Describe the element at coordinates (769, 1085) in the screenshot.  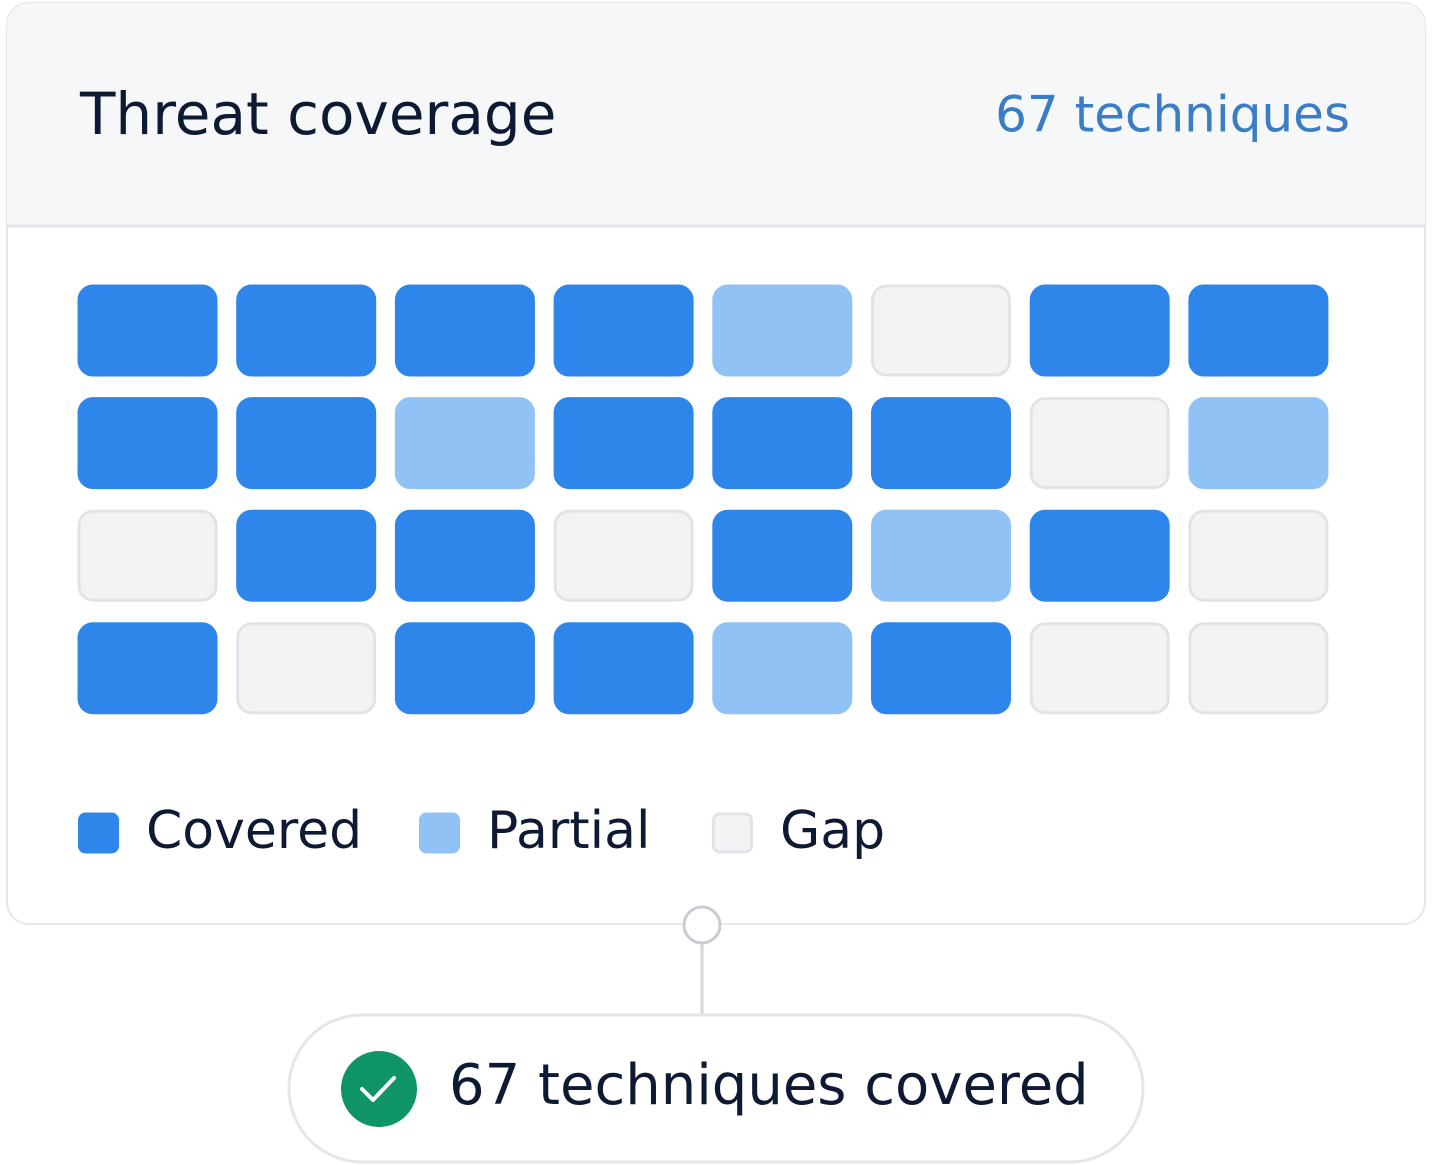
I see `badge-label: 67 techniques covered` at that location.